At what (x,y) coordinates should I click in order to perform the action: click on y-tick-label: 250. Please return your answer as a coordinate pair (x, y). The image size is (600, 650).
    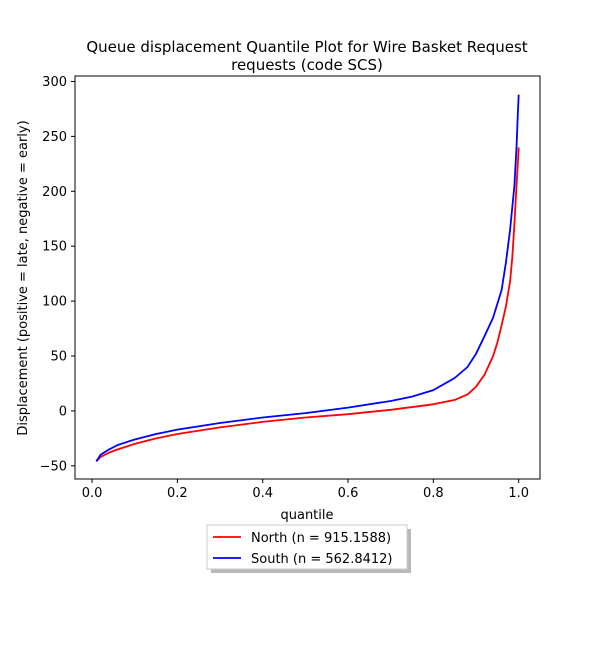
    Looking at the image, I should click on (54, 137).